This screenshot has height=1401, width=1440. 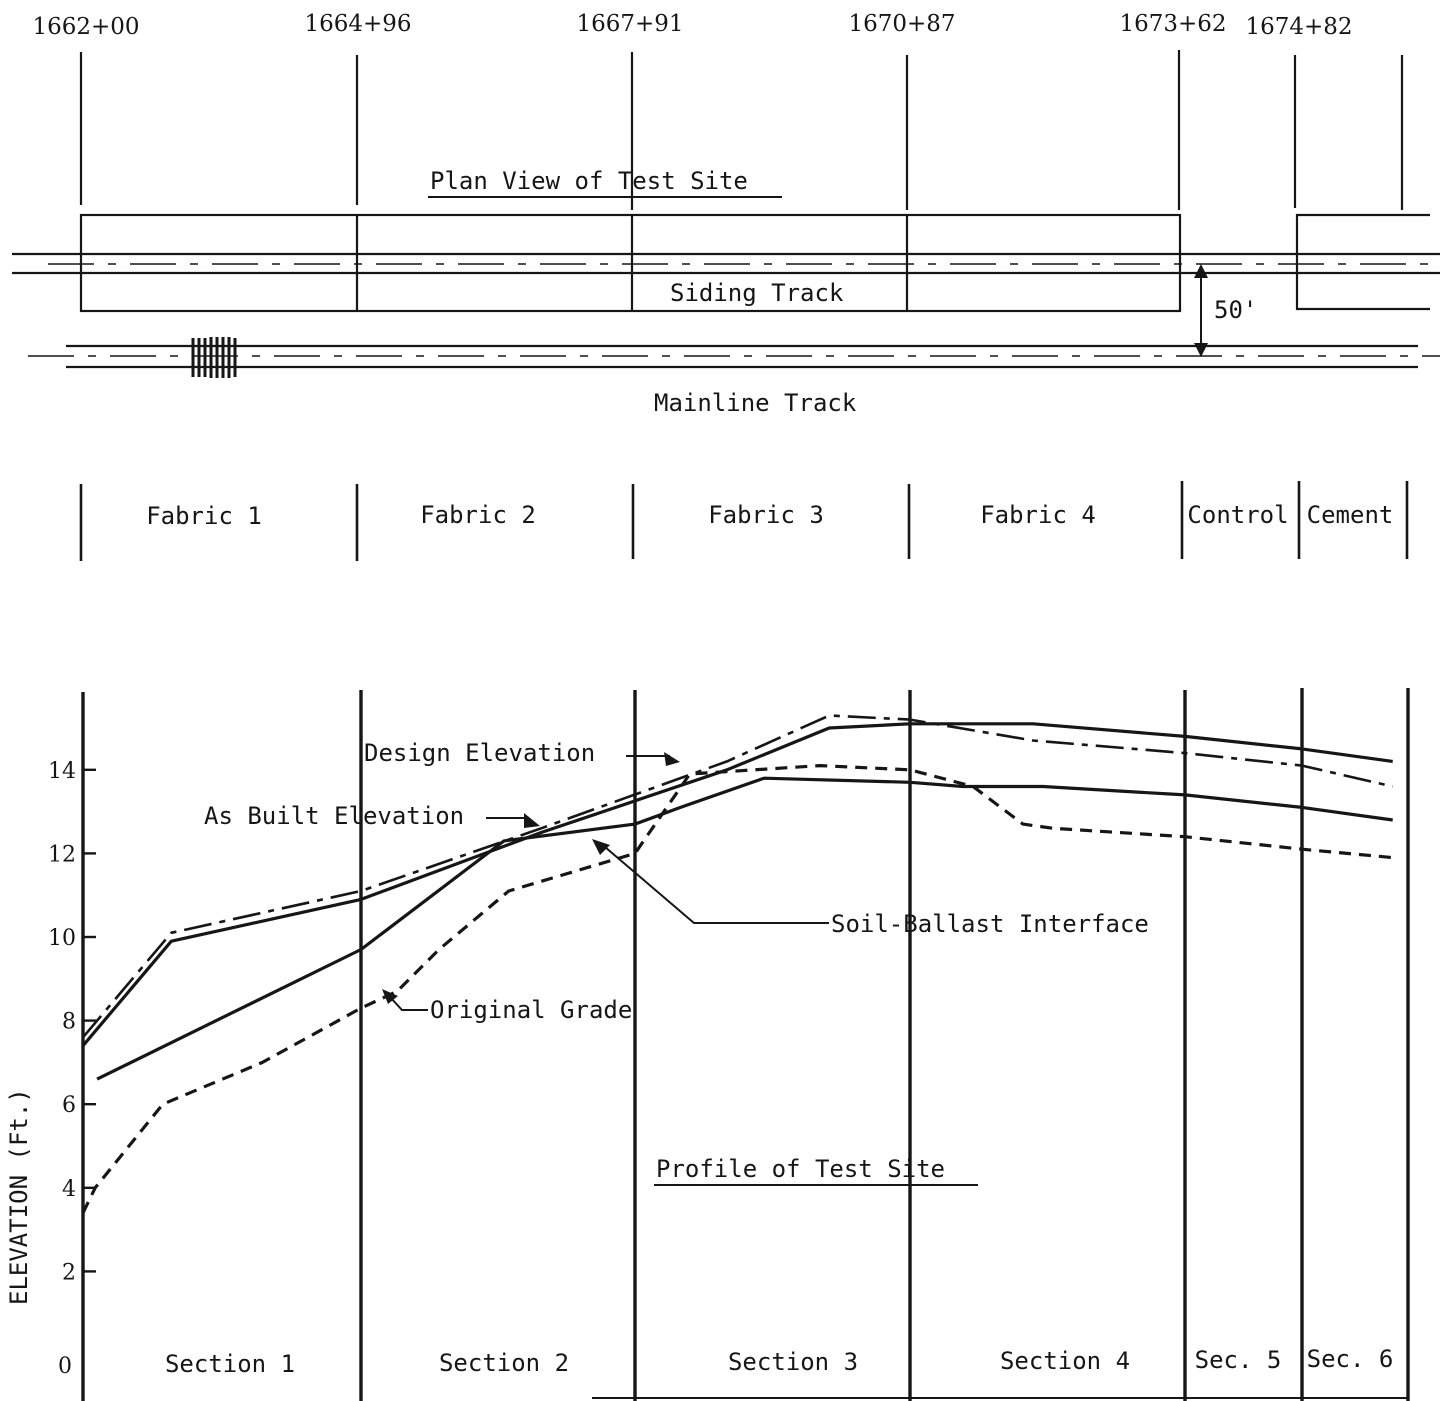 What do you see at coordinates (1350, 515) in the screenshot?
I see `material-label: Cement` at bounding box center [1350, 515].